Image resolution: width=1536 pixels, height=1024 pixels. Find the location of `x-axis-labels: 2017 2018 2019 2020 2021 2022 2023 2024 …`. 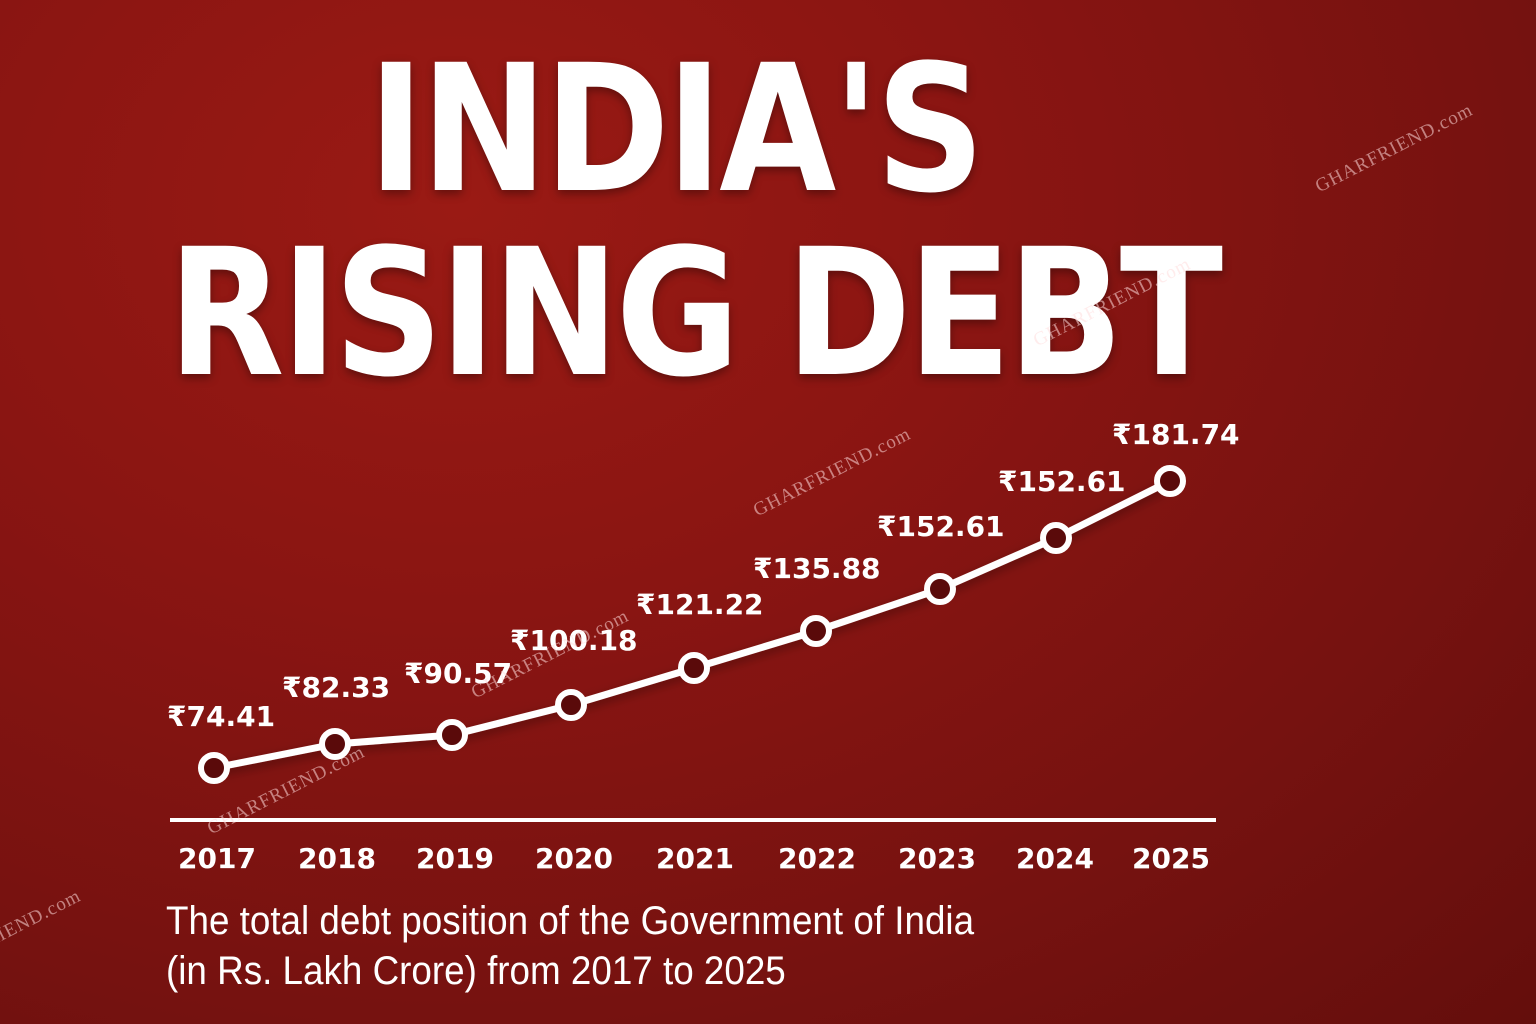

x-axis-labels: 2017 2018 2019 2020 2021 2022 2023 2024 … is located at coordinates (694, 858).